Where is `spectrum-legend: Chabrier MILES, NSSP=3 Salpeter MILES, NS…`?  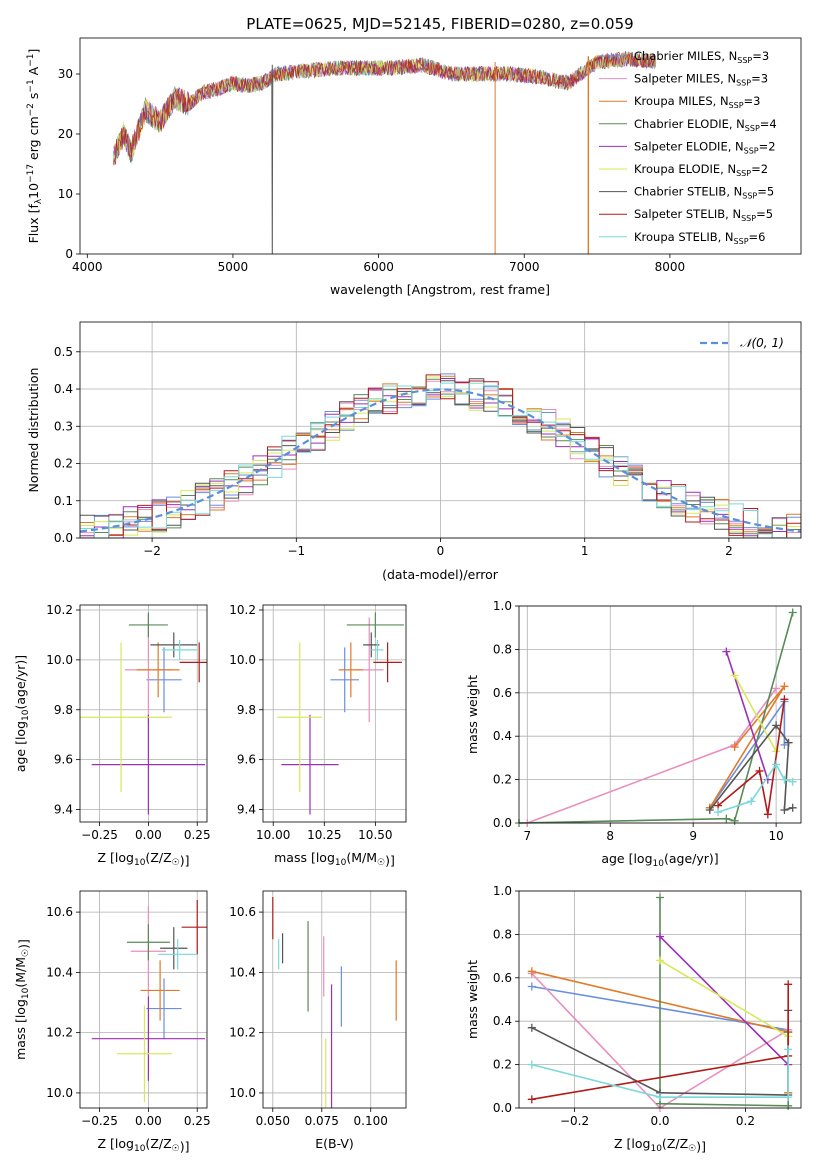
spectrum-legend: Chabrier MILES, NSSP=3 Salpeter MILES, NS… is located at coordinates (688, 147).